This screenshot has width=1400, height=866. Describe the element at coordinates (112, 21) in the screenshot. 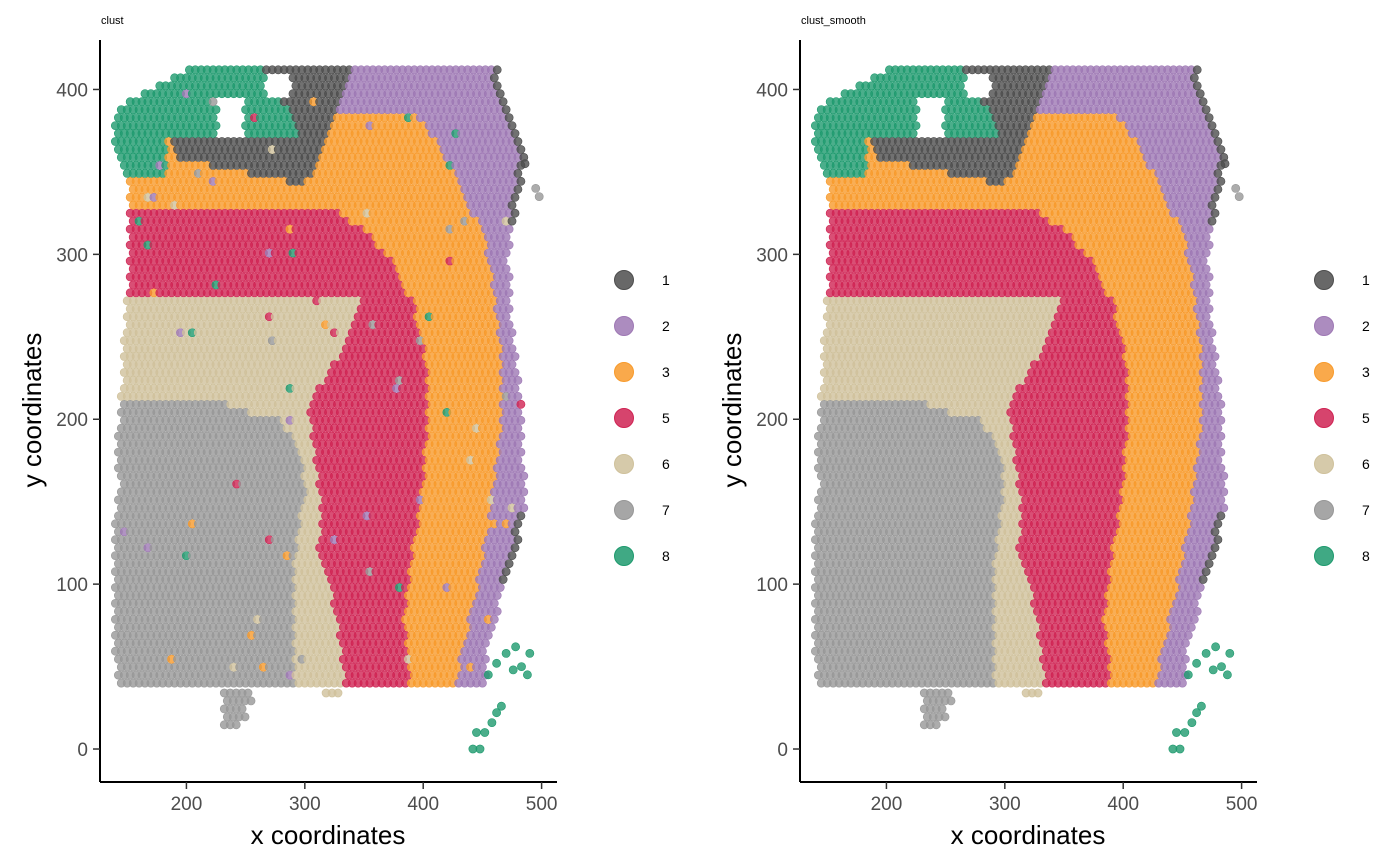

I see `chart-title: clust` at that location.